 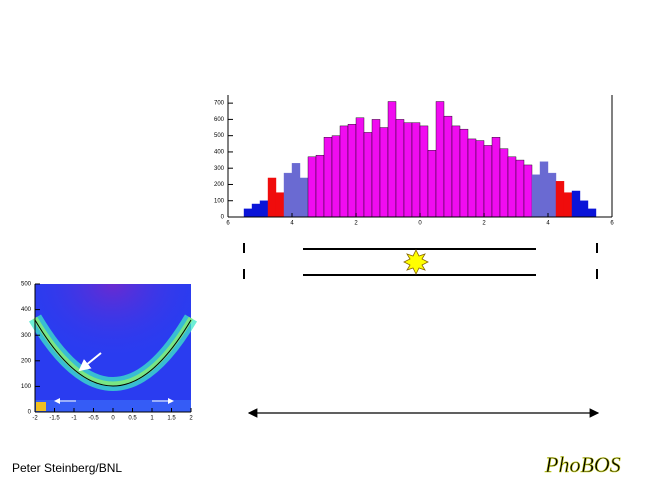 What do you see at coordinates (132, 419) in the screenshot?
I see `x-tick-label: 0.5` at bounding box center [132, 419].